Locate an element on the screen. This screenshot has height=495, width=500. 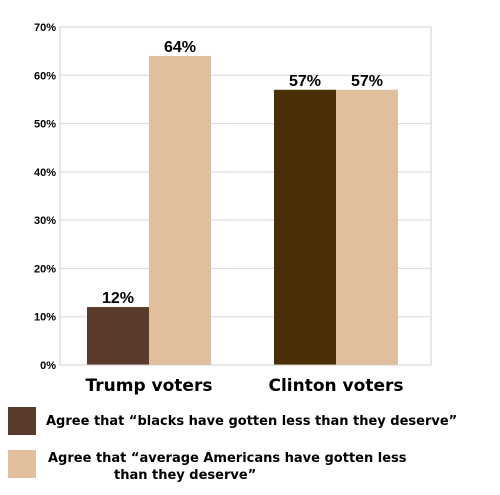
legend-swatch-light is located at coordinates (22, 464).